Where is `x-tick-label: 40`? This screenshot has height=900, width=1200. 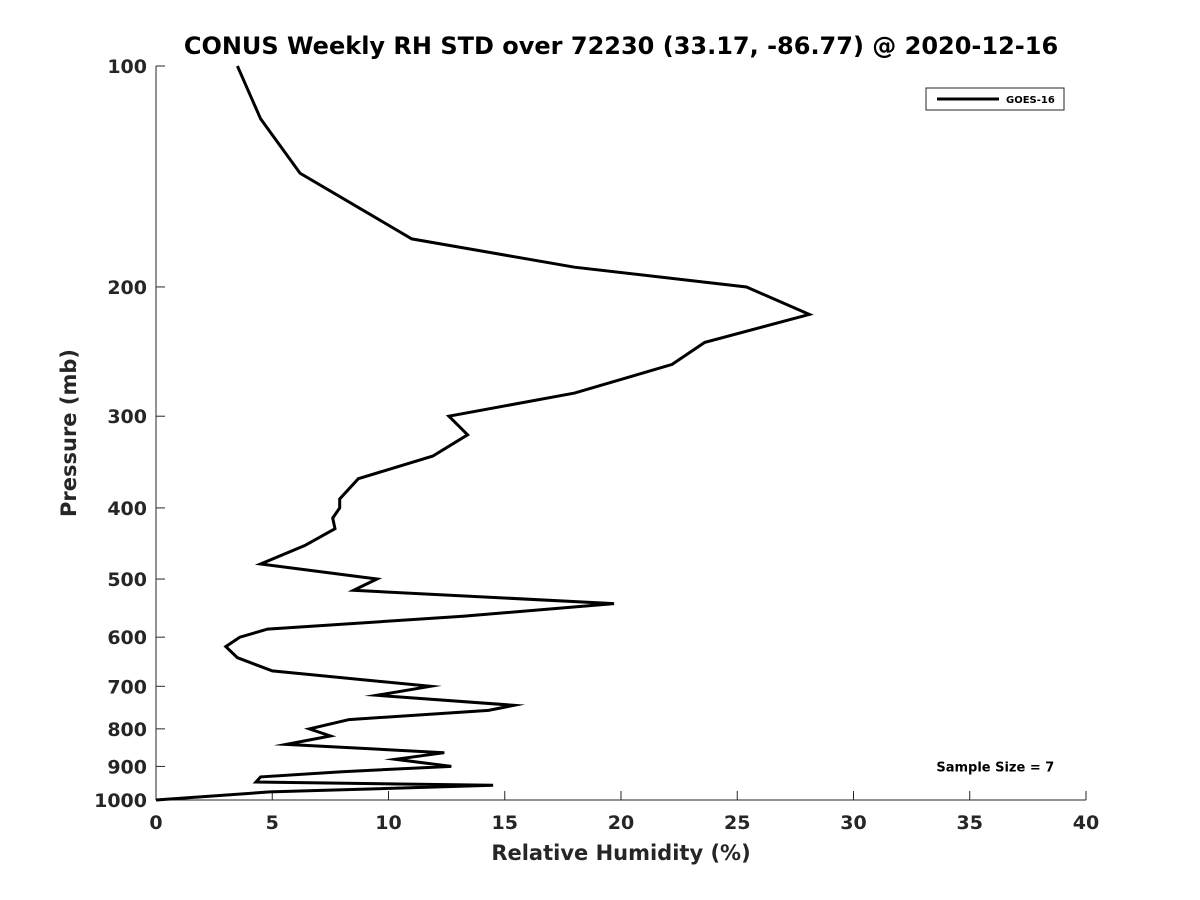
x-tick-label: 40 is located at coordinates (1086, 823).